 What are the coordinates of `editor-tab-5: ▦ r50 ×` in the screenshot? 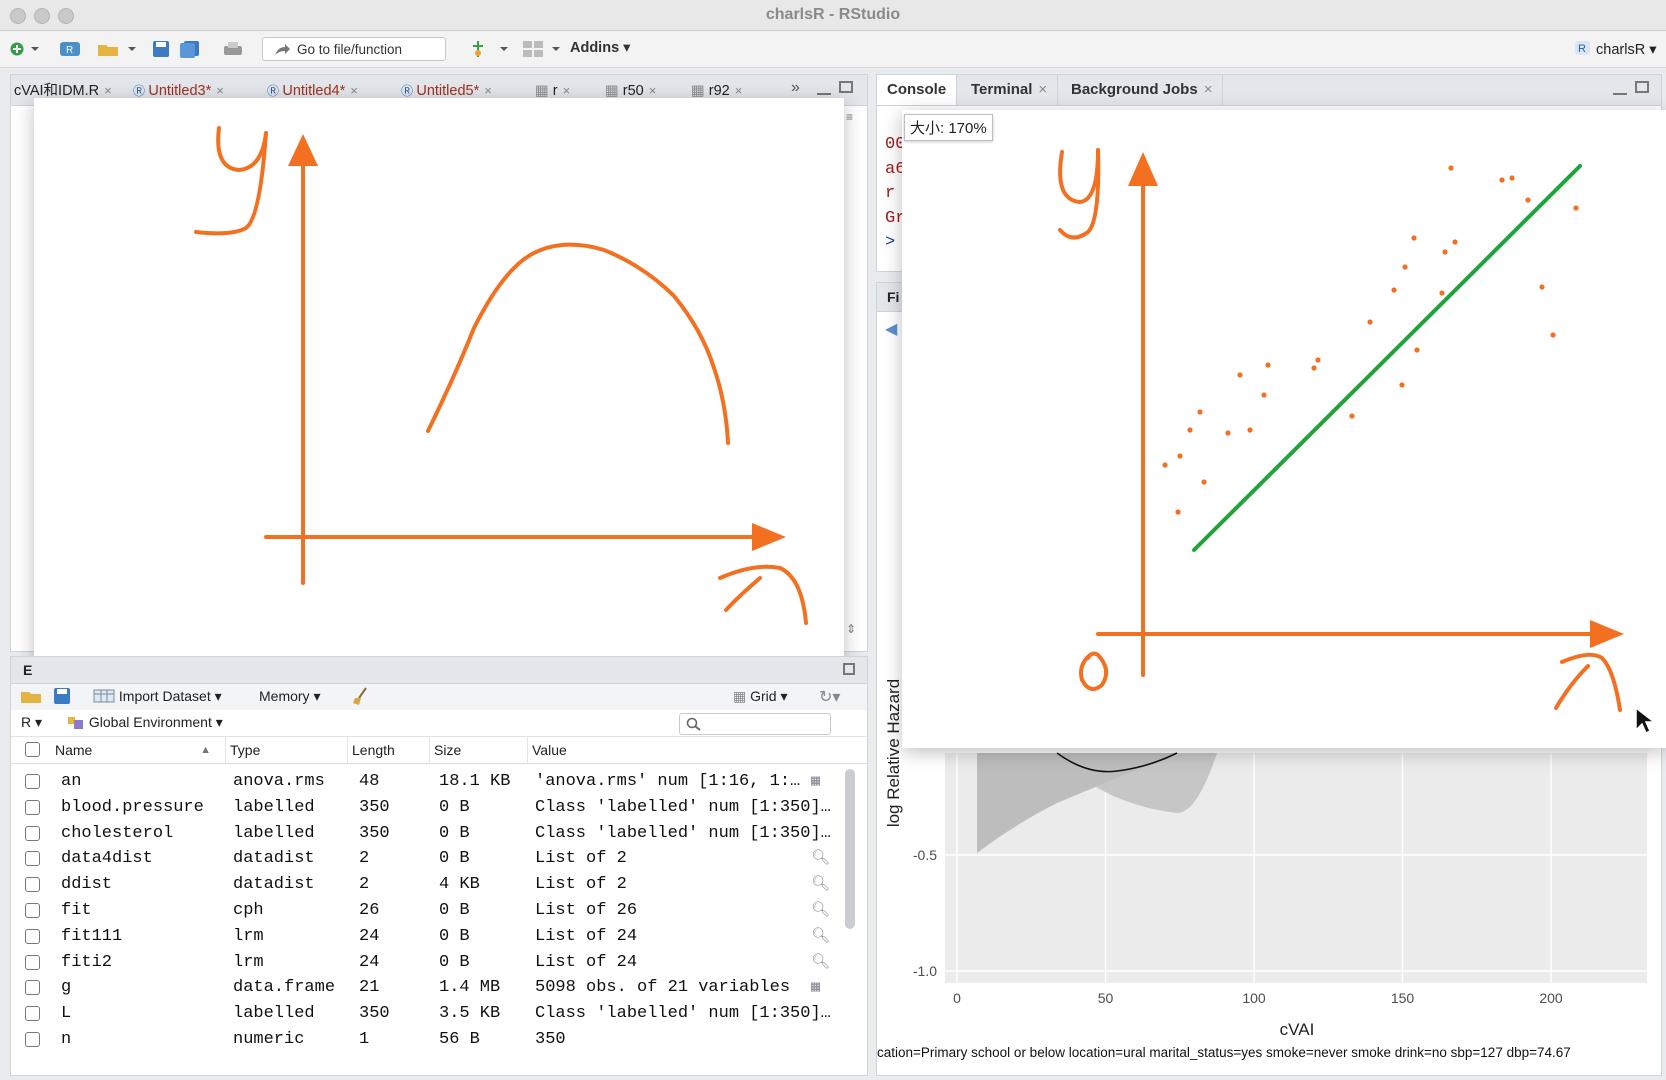 It's located at (630, 90).